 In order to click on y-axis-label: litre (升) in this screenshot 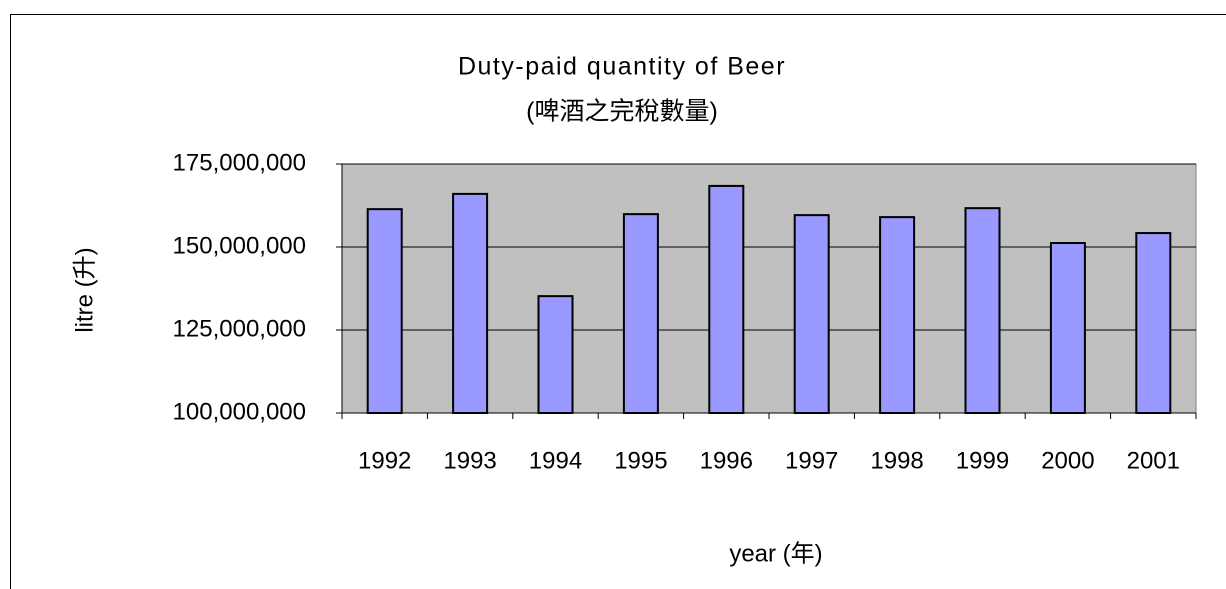, I will do `click(84, 289)`.